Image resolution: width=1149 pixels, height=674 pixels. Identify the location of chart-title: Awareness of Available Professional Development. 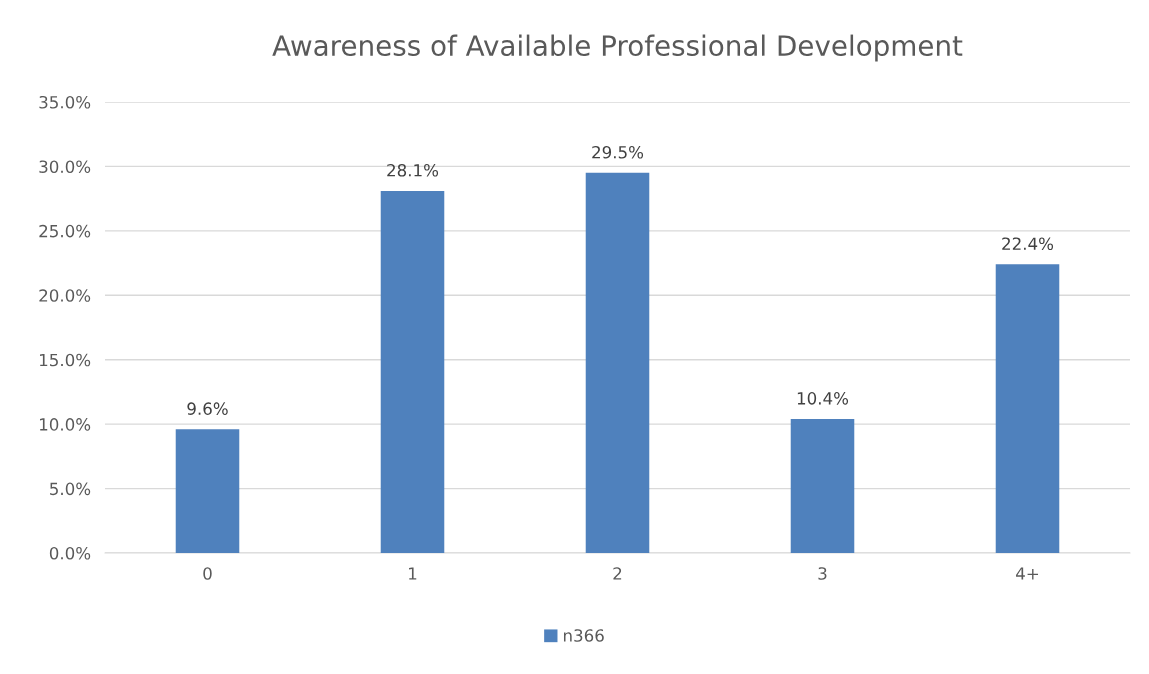
(617, 48).